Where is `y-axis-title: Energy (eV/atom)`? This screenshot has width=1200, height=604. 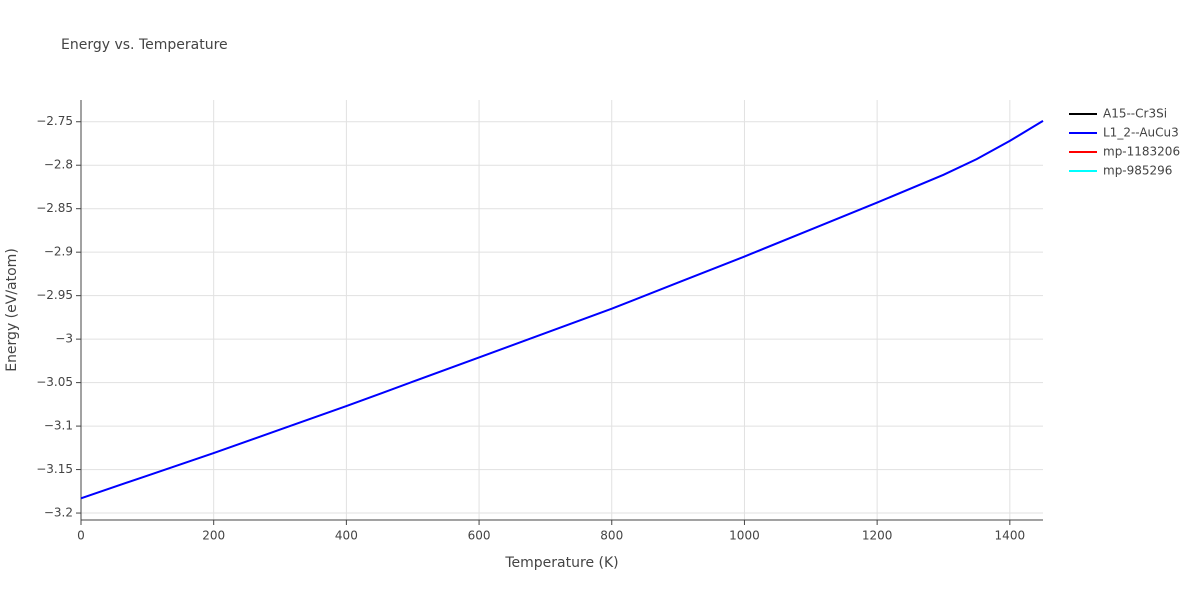 y-axis-title: Energy (eV/atom) is located at coordinates (12, 310).